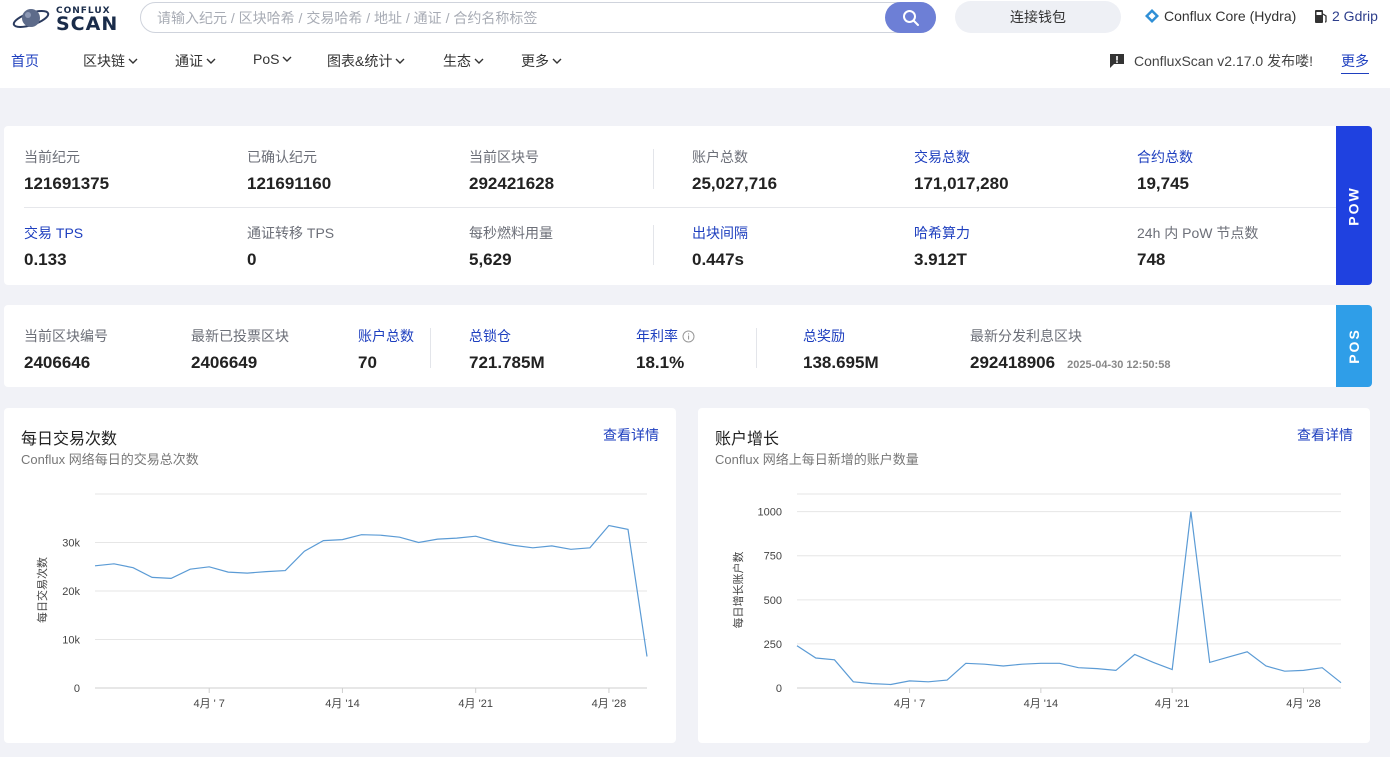 This screenshot has height=757, width=1390. I want to click on stat-gas-per-second: 每秒燃料用量 5,629, so click(511, 246).